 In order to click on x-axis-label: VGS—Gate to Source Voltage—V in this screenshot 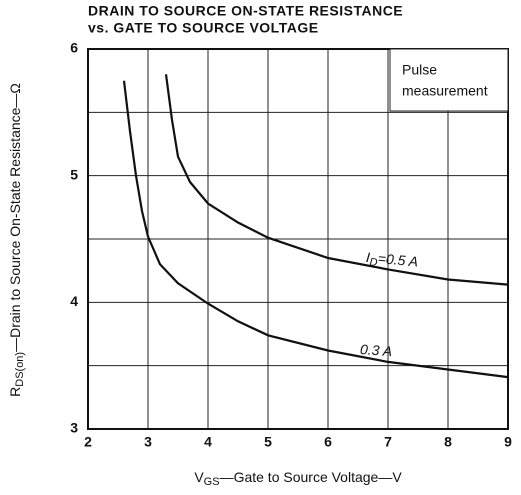, I will do `click(298, 478)`.